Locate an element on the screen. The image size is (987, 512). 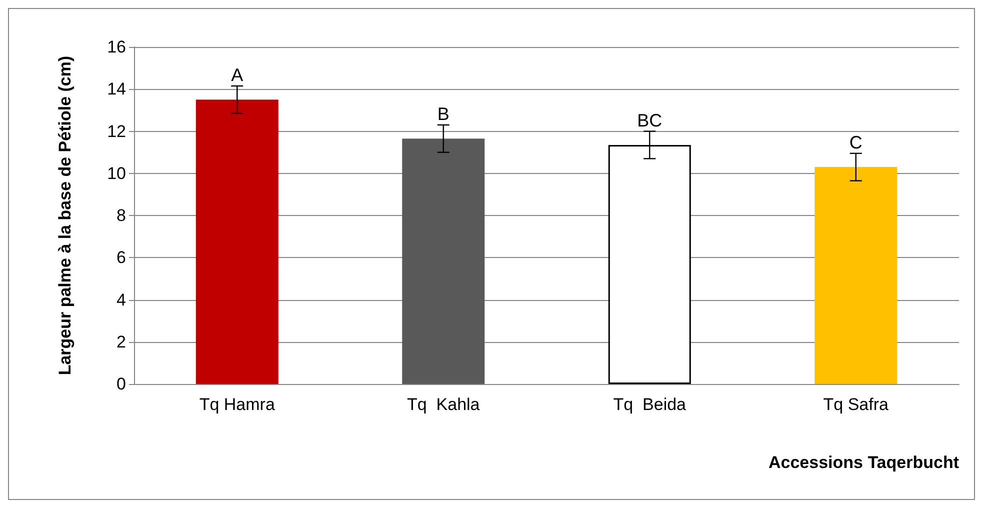
y-tick-label: 14 is located at coordinates (116, 89).